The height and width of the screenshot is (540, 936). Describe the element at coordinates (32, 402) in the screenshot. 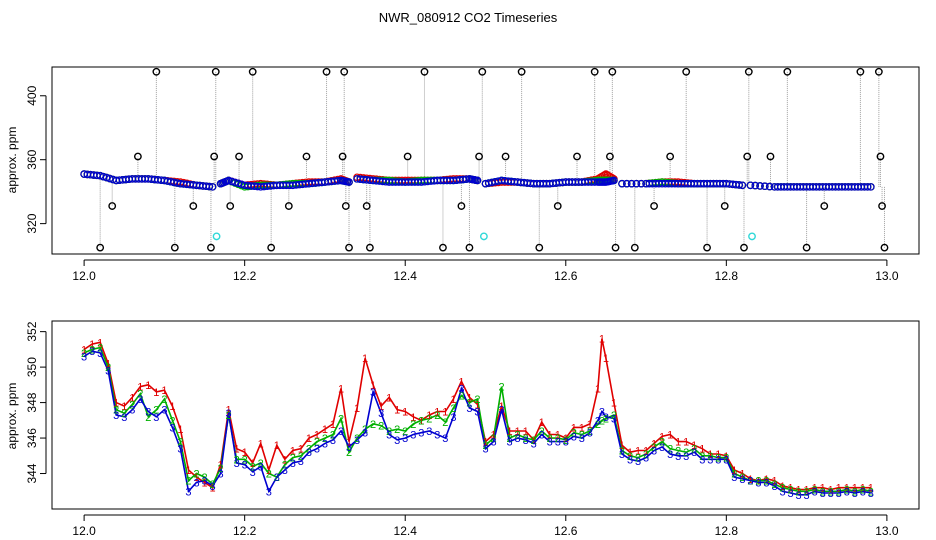

I see `bottom-y-tick-label: 348` at that location.